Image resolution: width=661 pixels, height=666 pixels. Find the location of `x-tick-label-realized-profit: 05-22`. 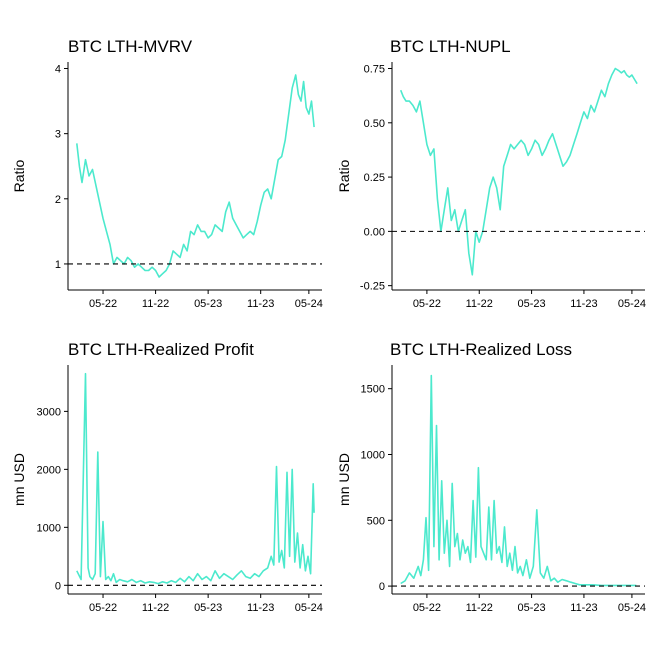

x-tick-label-realized-profit: 05-22 is located at coordinates (103, 608).